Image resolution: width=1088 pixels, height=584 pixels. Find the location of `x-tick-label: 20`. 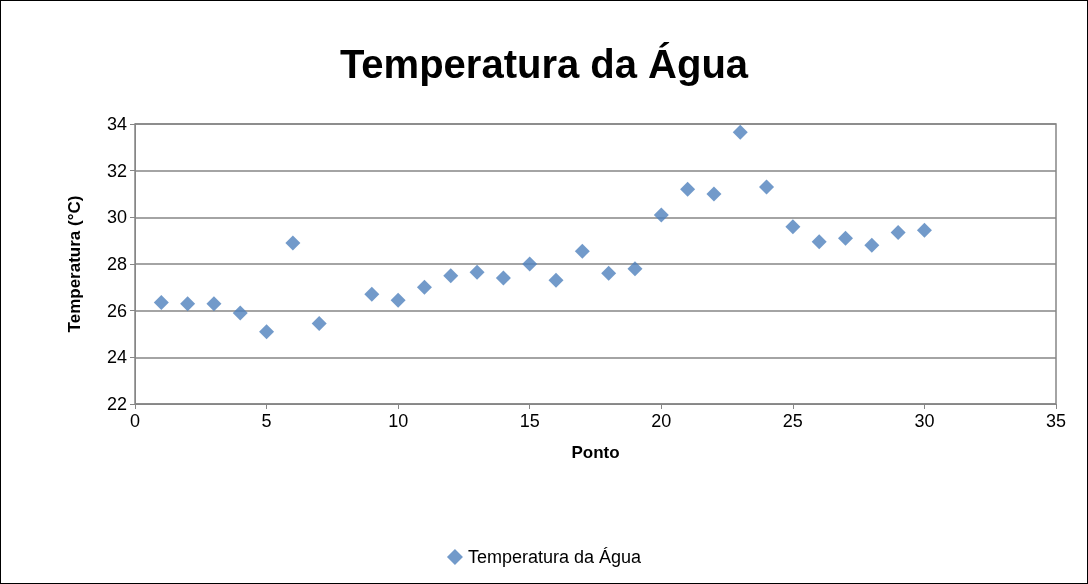

x-tick-label: 20 is located at coordinates (661, 421).